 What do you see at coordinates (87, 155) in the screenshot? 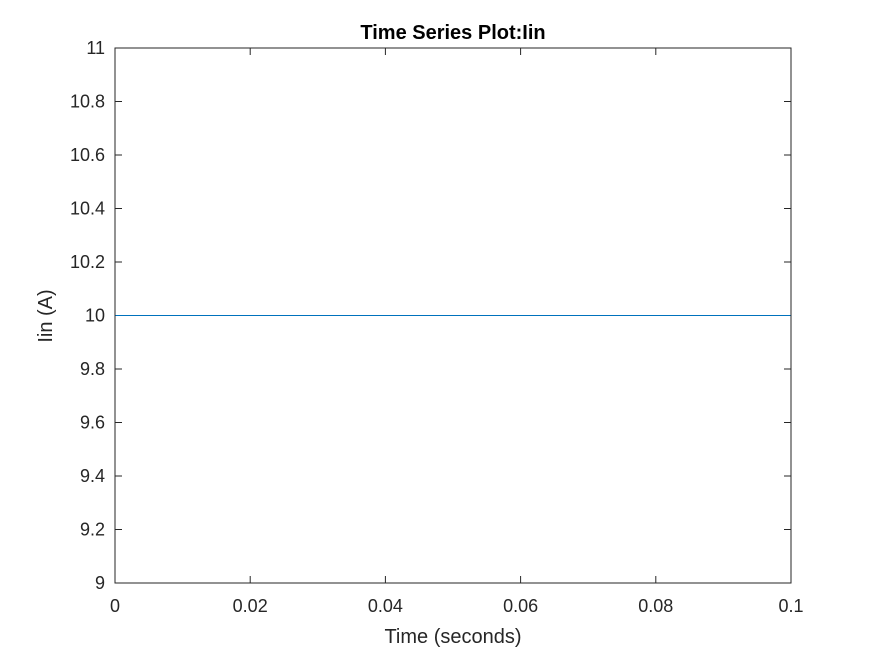
I see `y-tick-label: 10.6` at bounding box center [87, 155].